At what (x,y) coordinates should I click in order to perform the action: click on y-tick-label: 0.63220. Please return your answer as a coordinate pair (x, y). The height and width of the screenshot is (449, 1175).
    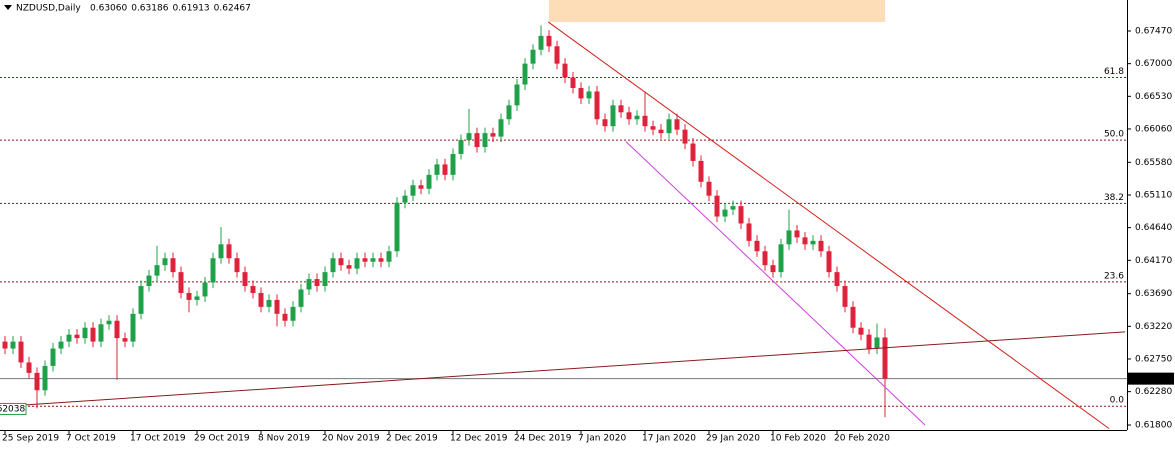
    Looking at the image, I should click on (1153, 327).